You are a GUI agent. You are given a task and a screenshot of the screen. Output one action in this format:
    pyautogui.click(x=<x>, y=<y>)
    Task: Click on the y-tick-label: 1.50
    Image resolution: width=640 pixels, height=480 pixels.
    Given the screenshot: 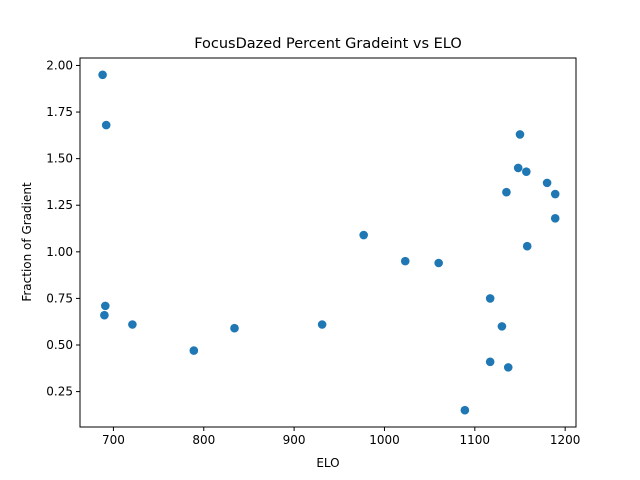 What is the action you would take?
    pyautogui.click(x=59, y=159)
    